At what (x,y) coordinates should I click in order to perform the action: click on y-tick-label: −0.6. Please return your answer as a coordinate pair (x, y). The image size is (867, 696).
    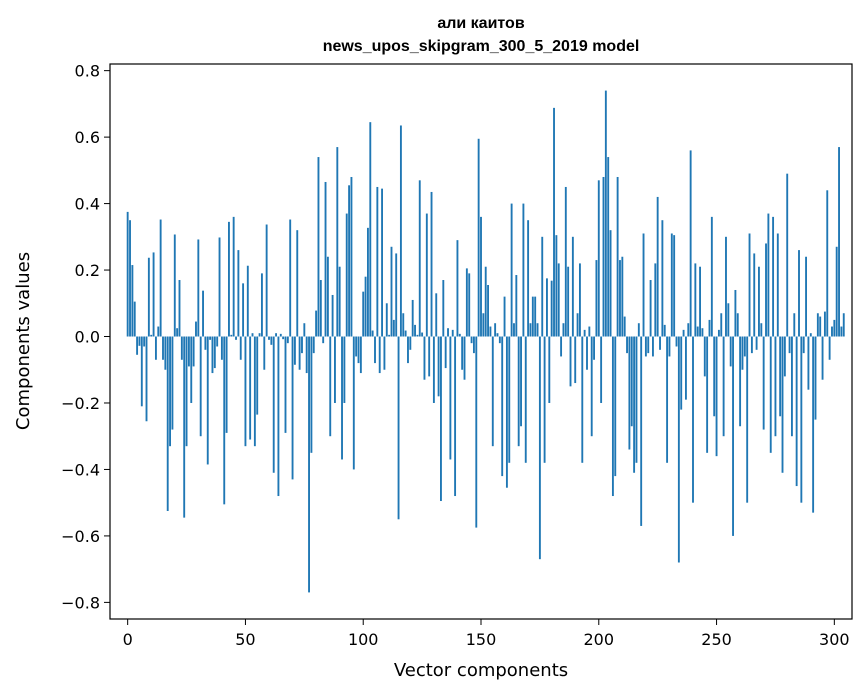
    Looking at the image, I should click on (80, 536).